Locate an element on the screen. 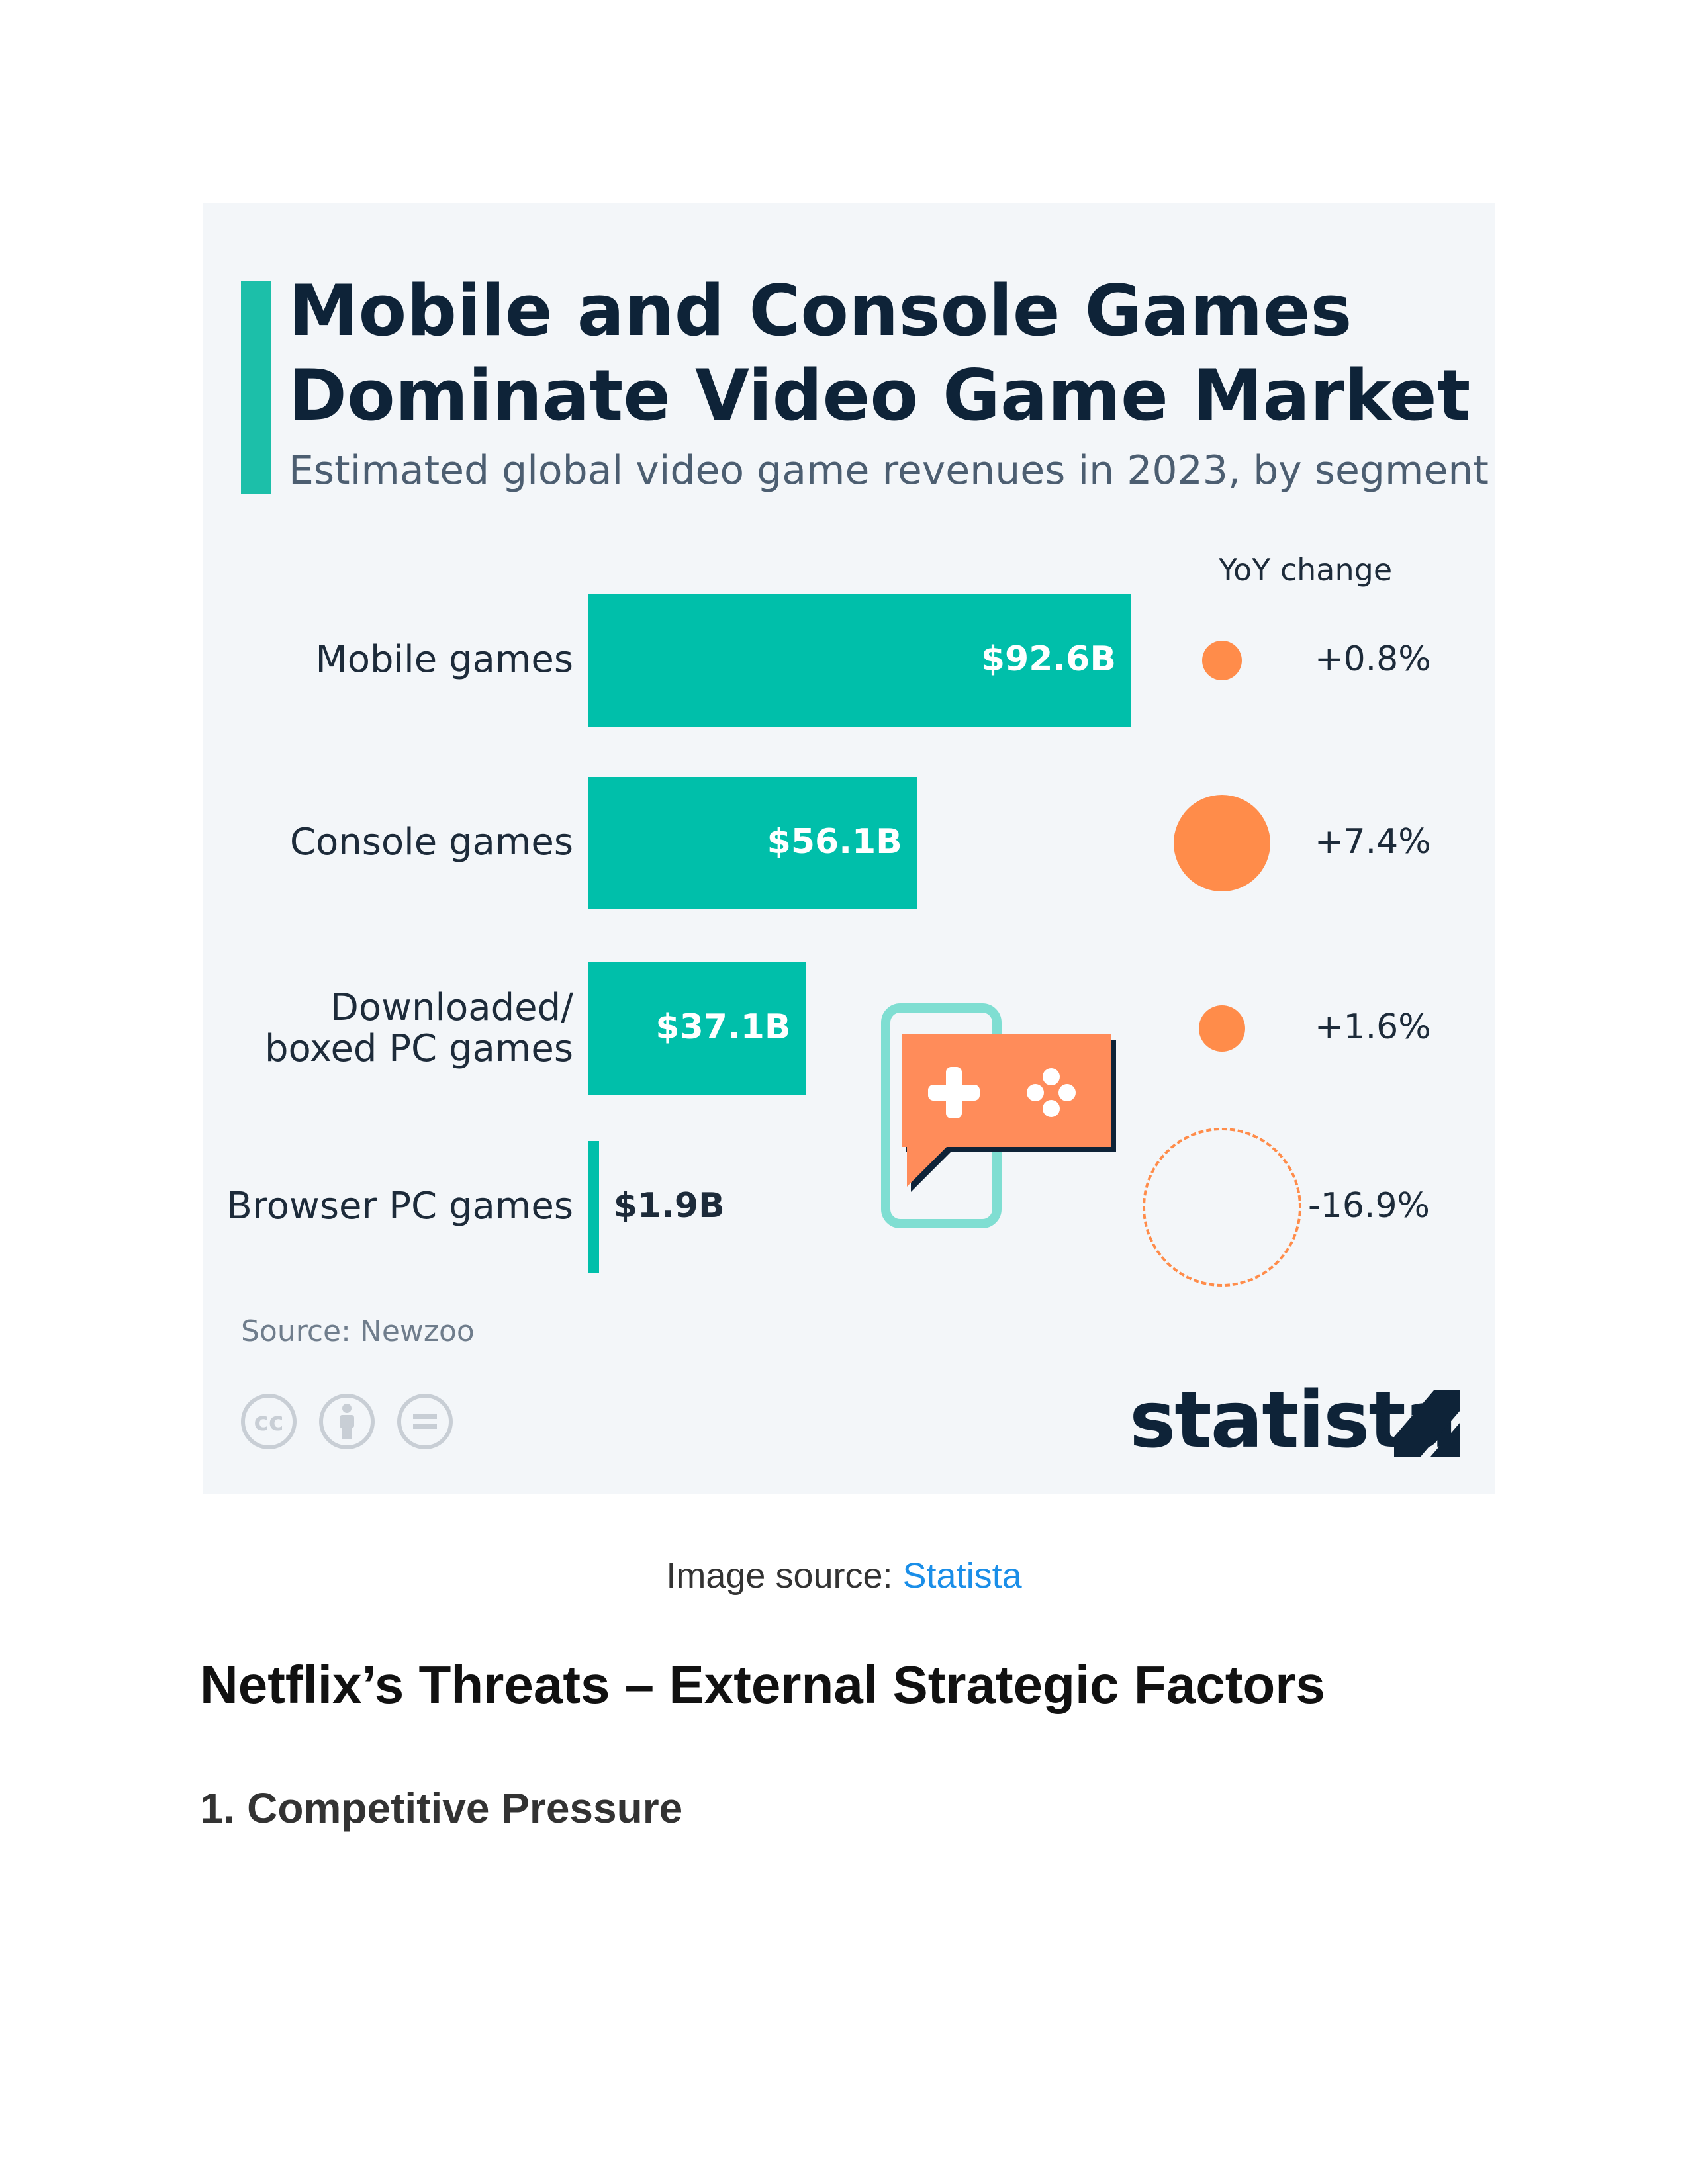  attribution-icon is located at coordinates (347, 1422).